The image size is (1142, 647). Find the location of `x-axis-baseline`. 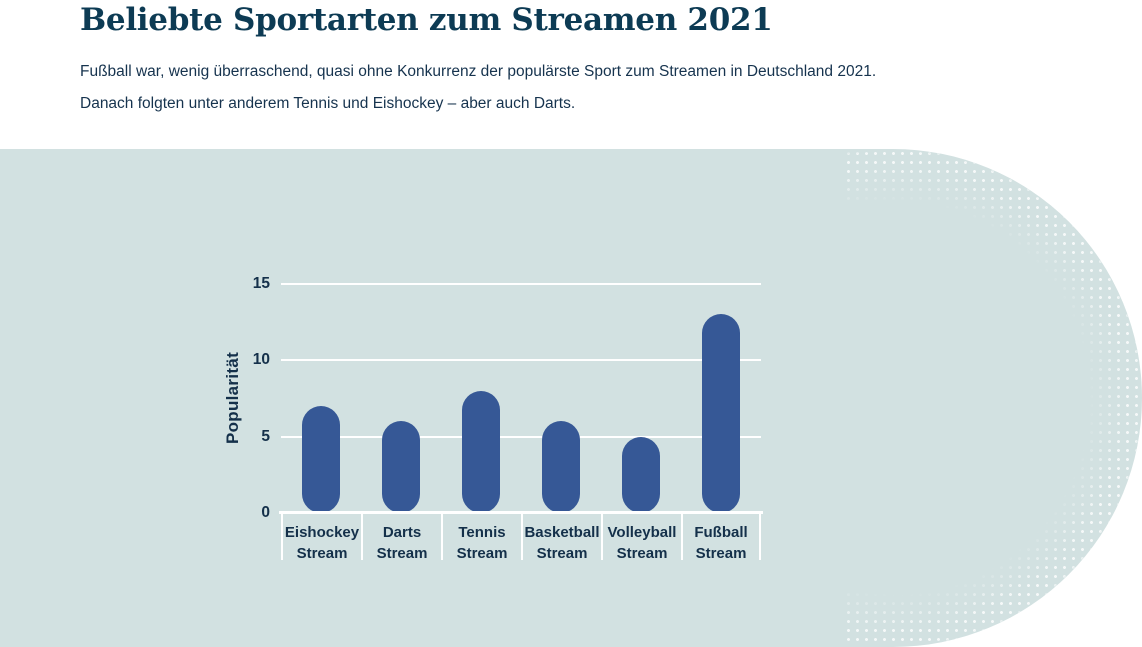

x-axis-baseline is located at coordinates (521, 512).